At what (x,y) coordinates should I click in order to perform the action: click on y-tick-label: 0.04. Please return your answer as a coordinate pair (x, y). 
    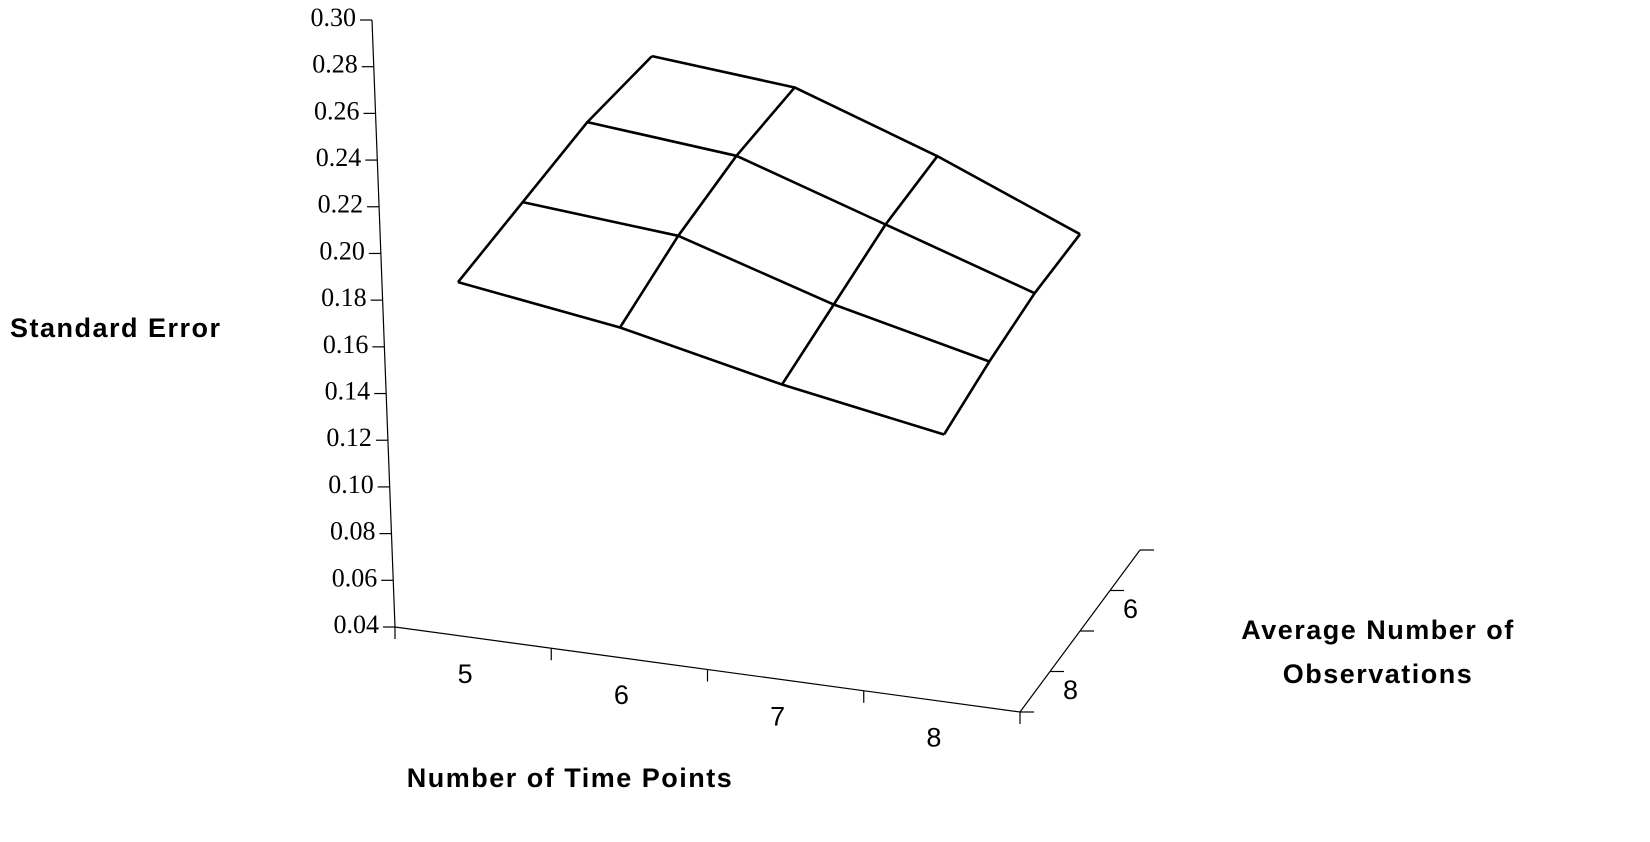
    Looking at the image, I should click on (357, 624).